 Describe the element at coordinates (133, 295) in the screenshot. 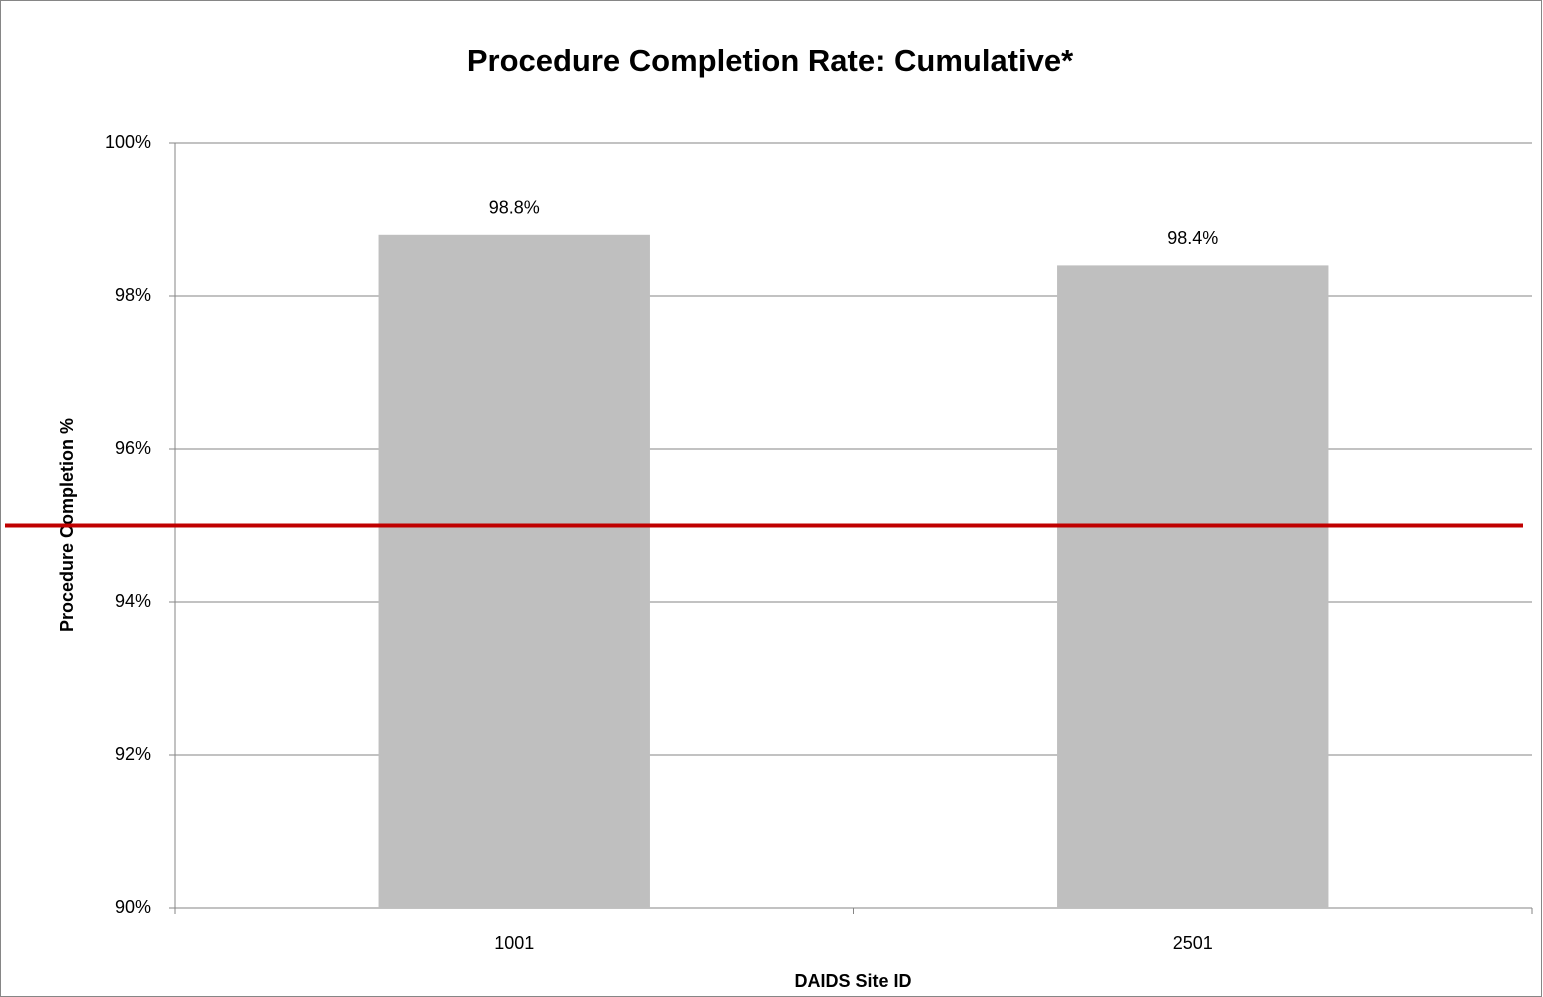

I see `y-tick-label: 98%` at that location.